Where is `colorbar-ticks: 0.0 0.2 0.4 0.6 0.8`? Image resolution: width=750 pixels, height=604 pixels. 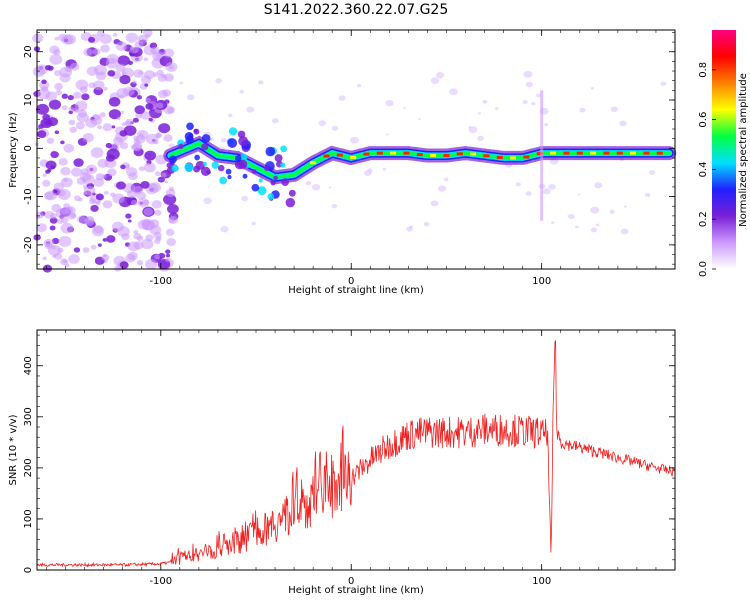
colorbar-ticks: 0.0 0.2 0.4 0.6 0.8 is located at coordinates (707, 169).